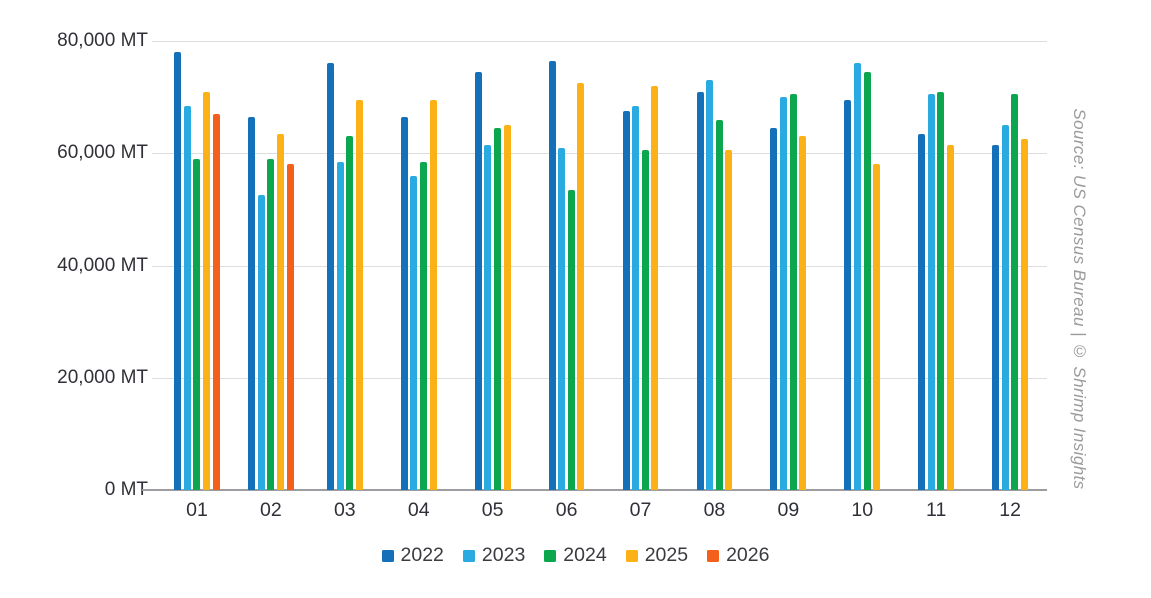 Image resolution: width=1151 pixels, height=598 pixels. I want to click on y-axis-tick-label: 60,000 MT, so click(102, 153).